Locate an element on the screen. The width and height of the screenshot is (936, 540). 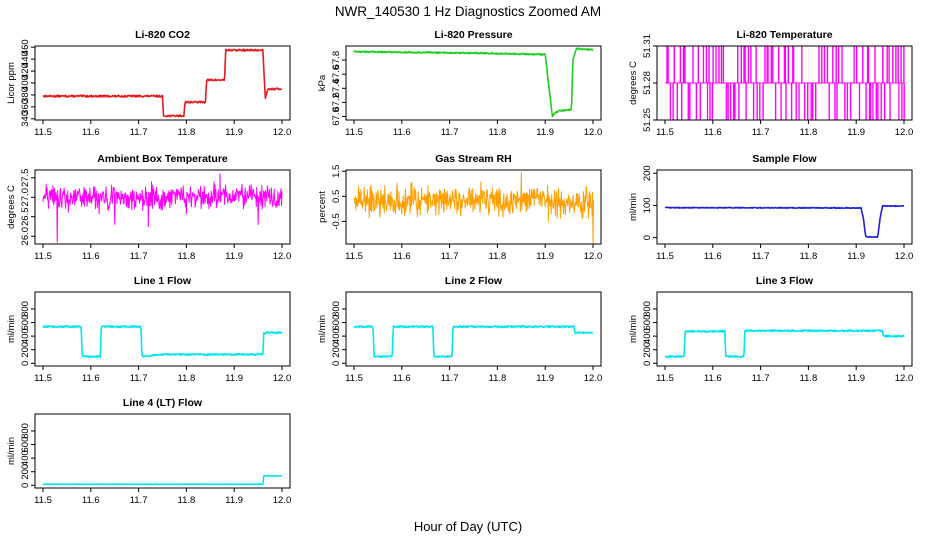
y-axis-label: kPa is located at coordinates (322, 82).